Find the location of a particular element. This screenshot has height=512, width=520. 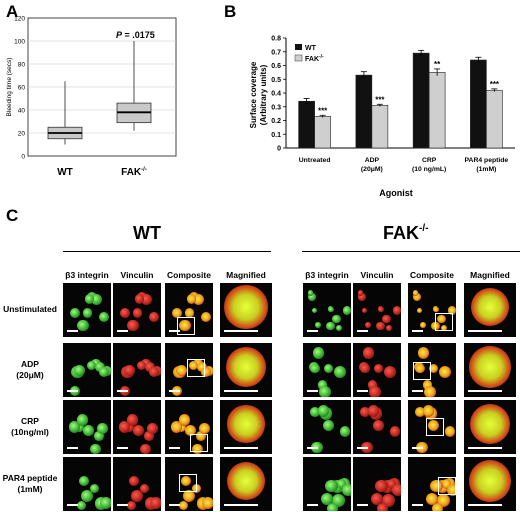

x-tick-label: Untreated is located at coordinates (315, 160).